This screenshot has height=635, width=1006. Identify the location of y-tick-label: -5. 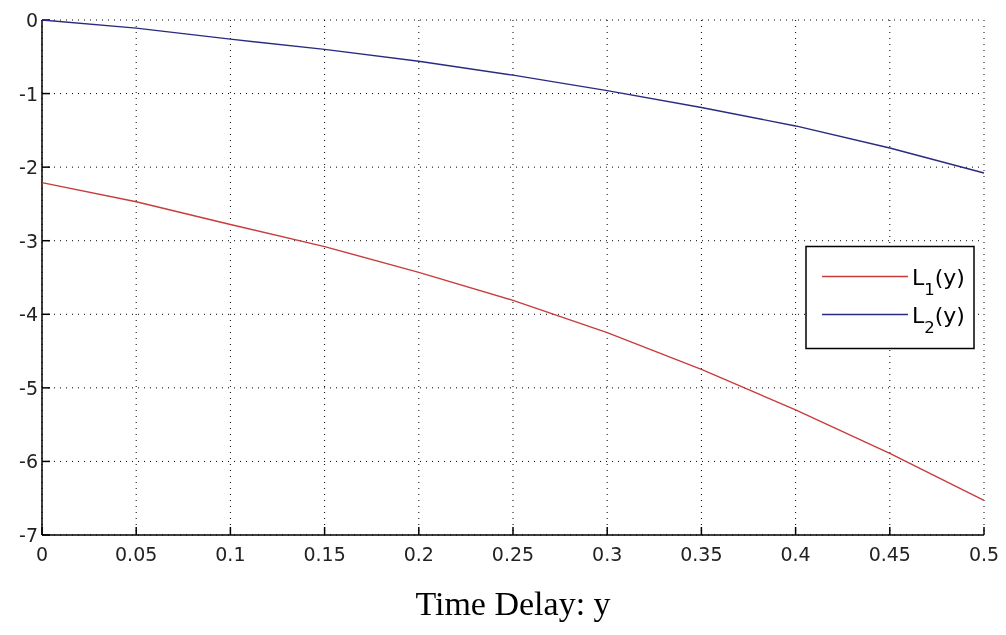
(28, 387).